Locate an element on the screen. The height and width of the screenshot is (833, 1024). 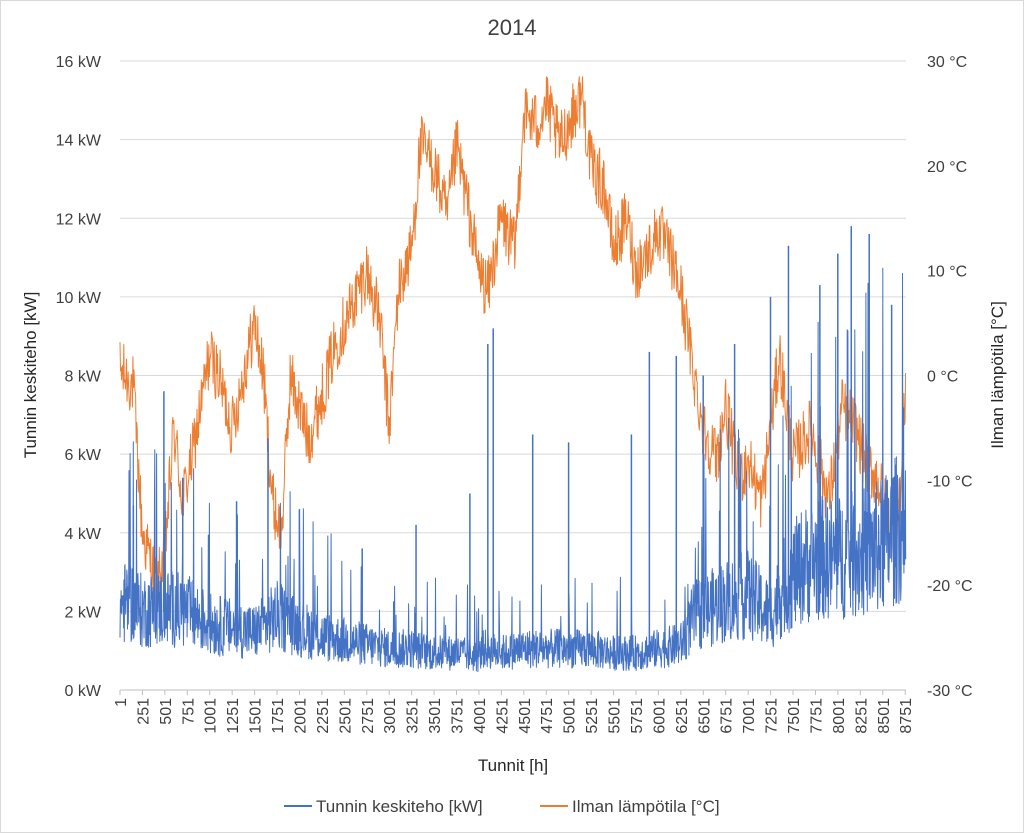
x-tick-label: 251 is located at coordinates (143, 711).